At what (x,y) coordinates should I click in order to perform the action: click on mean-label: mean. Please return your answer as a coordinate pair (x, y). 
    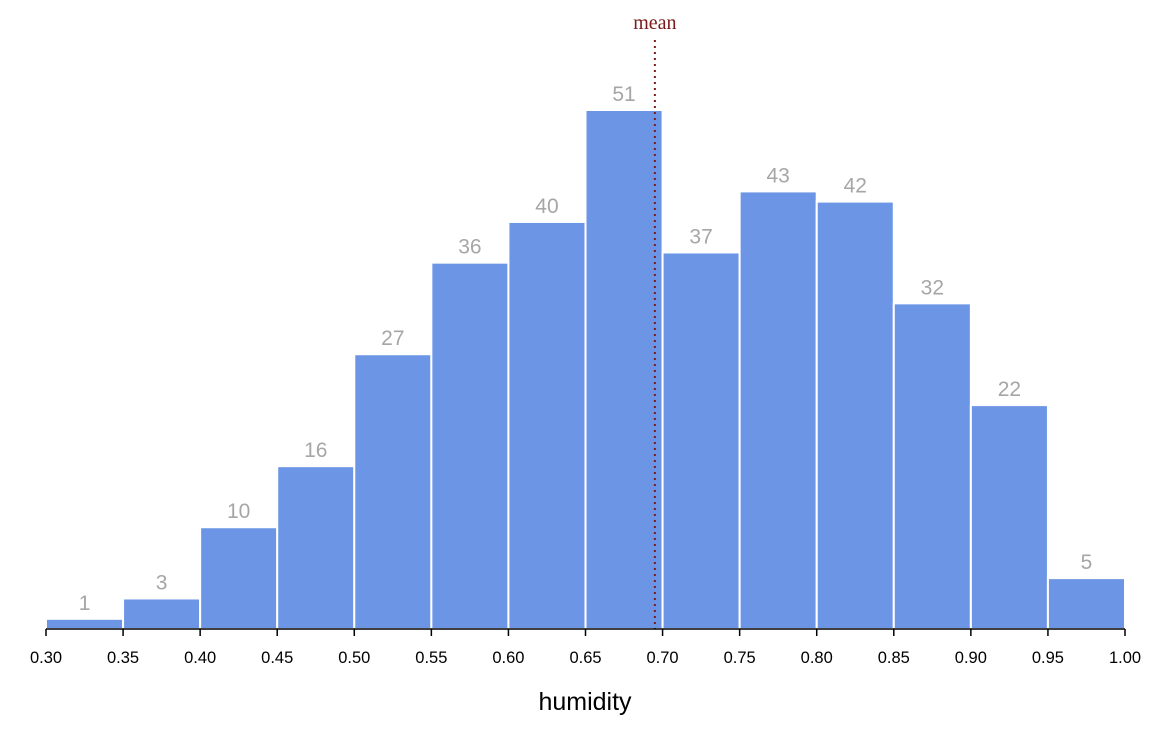
    Looking at the image, I should click on (654, 23).